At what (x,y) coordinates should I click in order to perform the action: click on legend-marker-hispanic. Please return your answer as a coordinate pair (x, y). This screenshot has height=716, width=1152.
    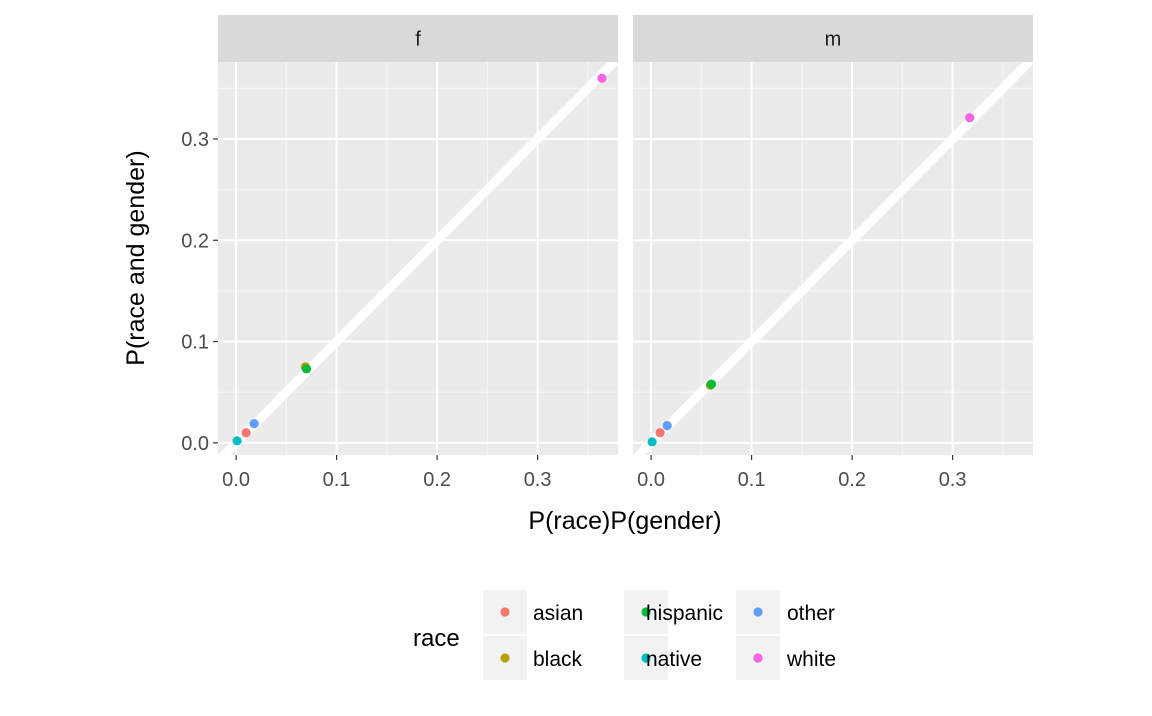
    Looking at the image, I should click on (646, 612).